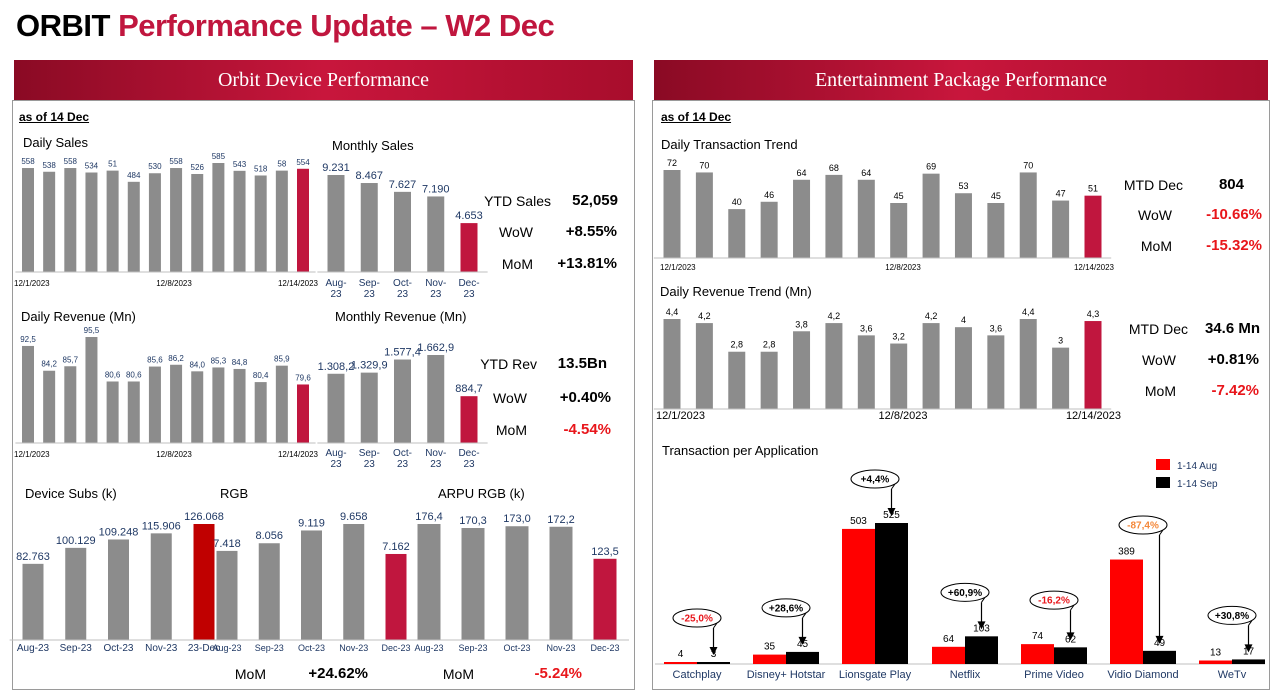 This screenshot has width=1280, height=694. What do you see at coordinates (736, 291) in the screenshot?
I see `daily-revenue-trend-title: Daily Revenue Trend (Mn)` at bounding box center [736, 291].